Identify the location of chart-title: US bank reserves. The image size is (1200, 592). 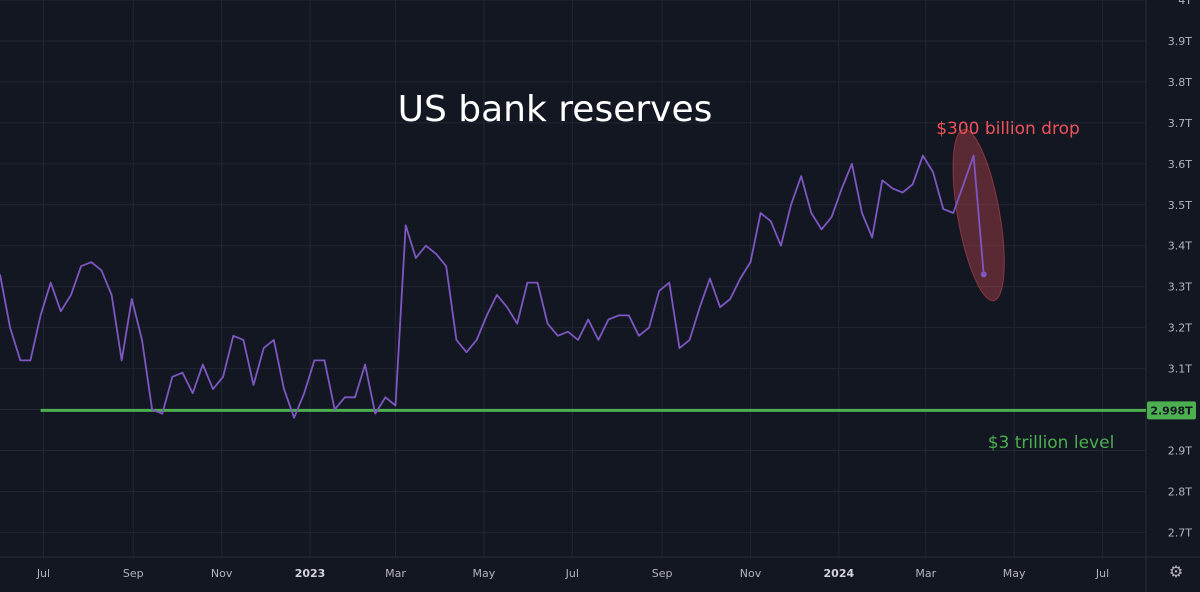
(555, 109).